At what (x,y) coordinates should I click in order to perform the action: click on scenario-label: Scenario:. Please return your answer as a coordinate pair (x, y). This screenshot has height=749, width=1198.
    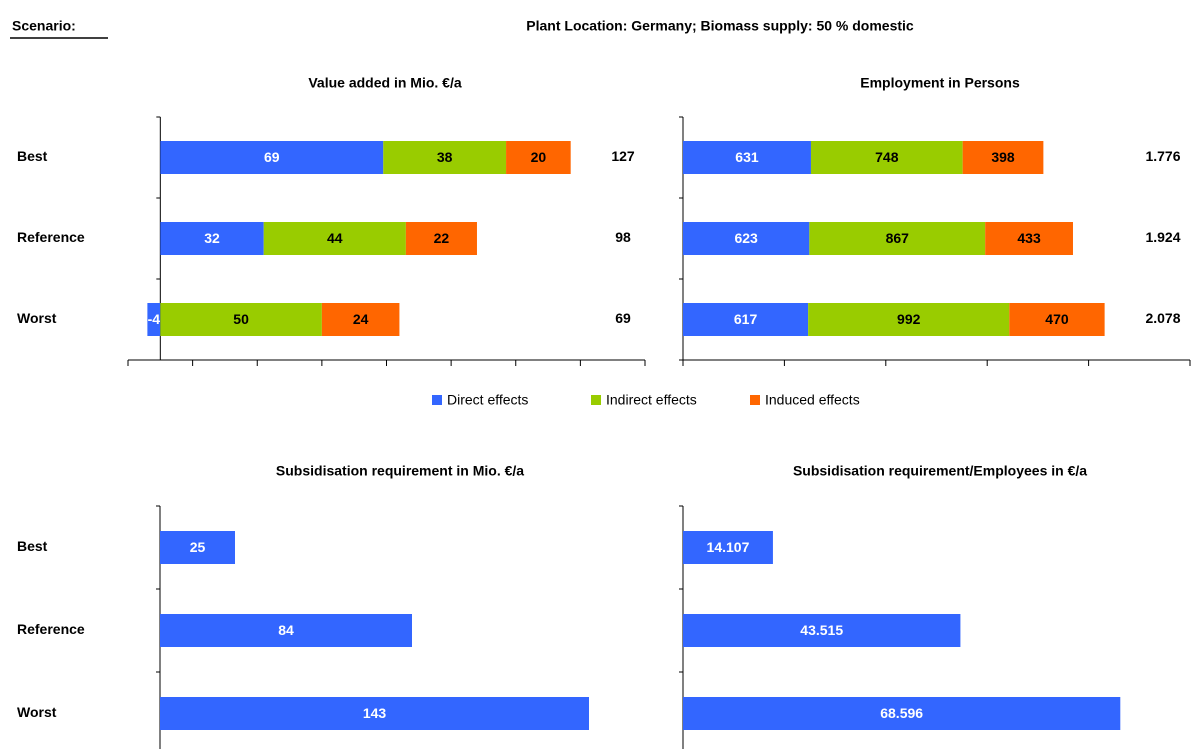
    Looking at the image, I should click on (44, 26).